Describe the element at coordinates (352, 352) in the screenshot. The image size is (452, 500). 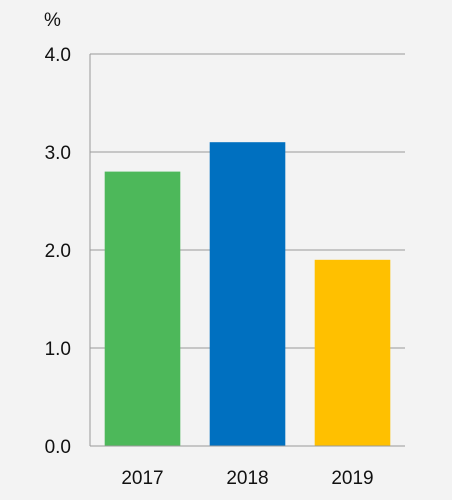
I see `bar-2019` at that location.